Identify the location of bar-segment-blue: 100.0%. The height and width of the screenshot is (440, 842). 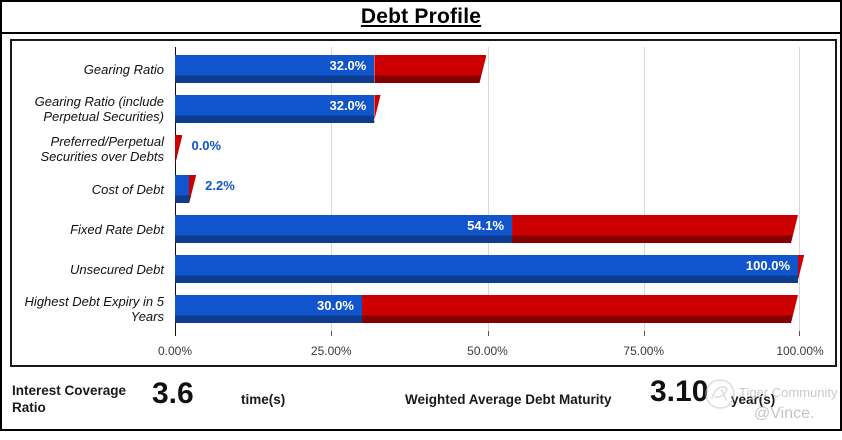
(486, 269).